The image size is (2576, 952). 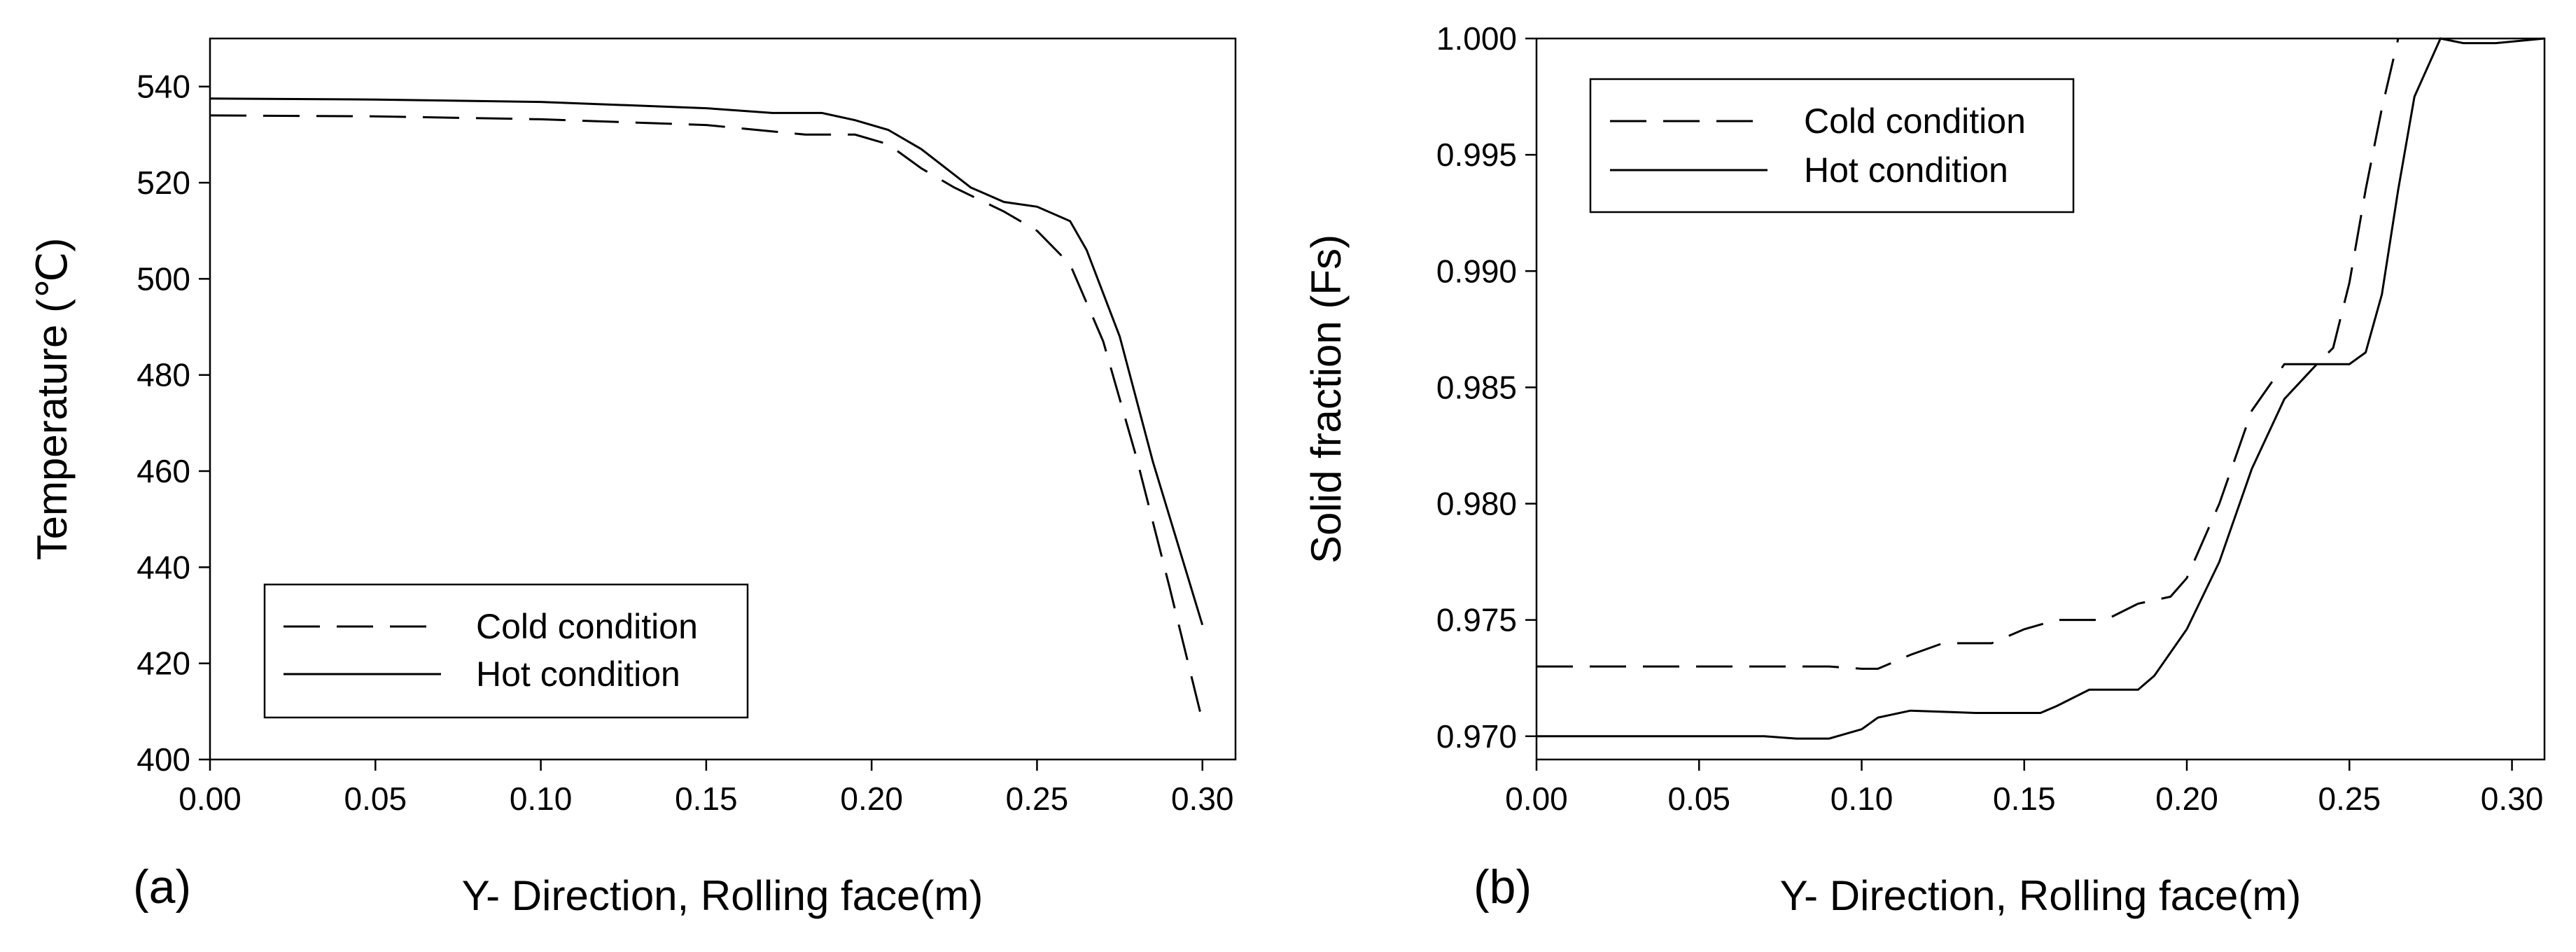 I want to click on panel-b-y-tick-label: 0.970, so click(x=1476, y=736).